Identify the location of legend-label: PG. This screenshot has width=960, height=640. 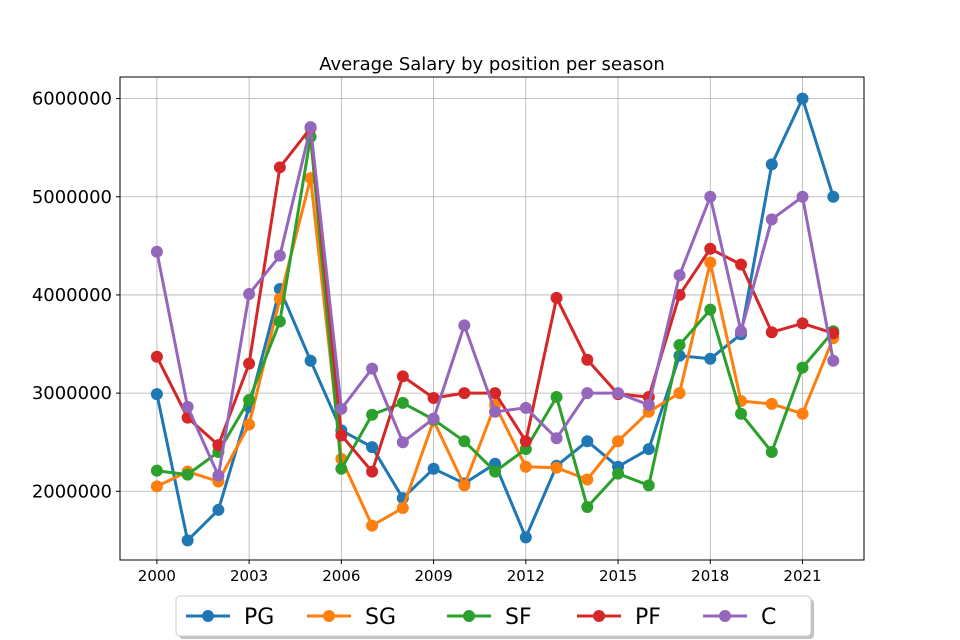
(259, 617).